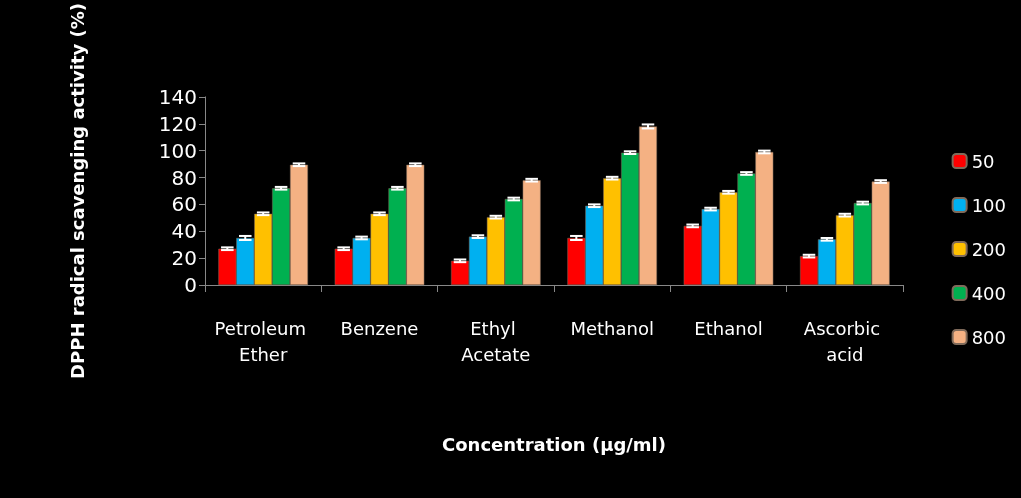 This screenshot has height=498, width=1021. Describe the element at coordinates (184, 204) in the screenshot. I see `y-tick-label: 60` at that location.